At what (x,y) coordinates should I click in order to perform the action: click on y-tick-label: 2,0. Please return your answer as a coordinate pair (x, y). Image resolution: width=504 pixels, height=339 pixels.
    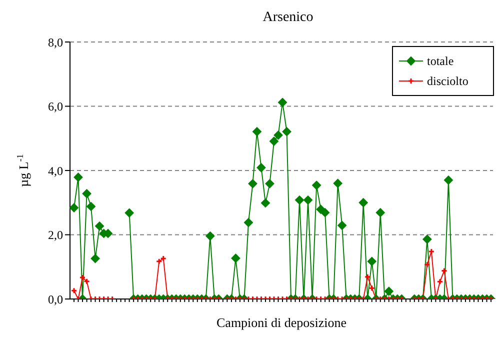
    Looking at the image, I should click on (55, 235).